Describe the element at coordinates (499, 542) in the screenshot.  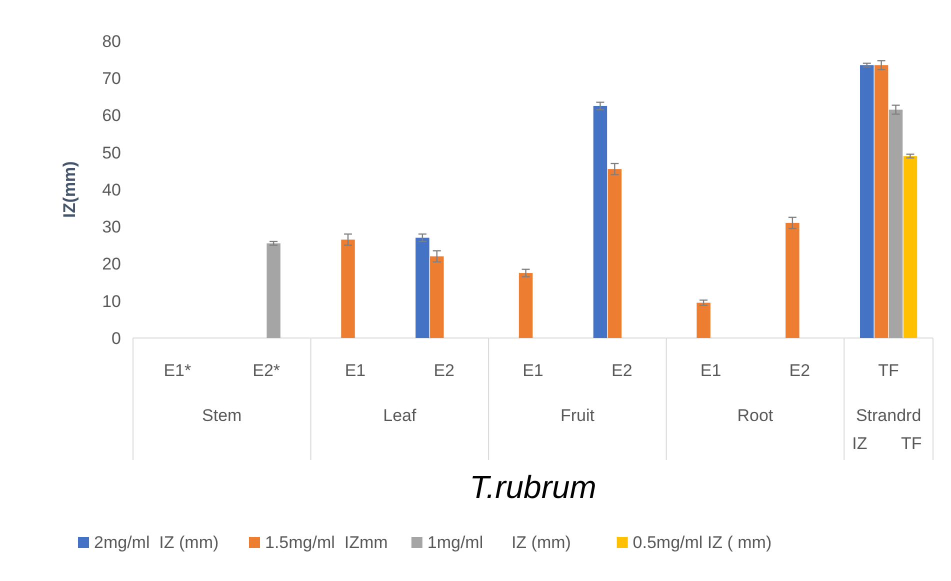
I see `legend-label: 1mg/ml IZ (mm)` at that location.